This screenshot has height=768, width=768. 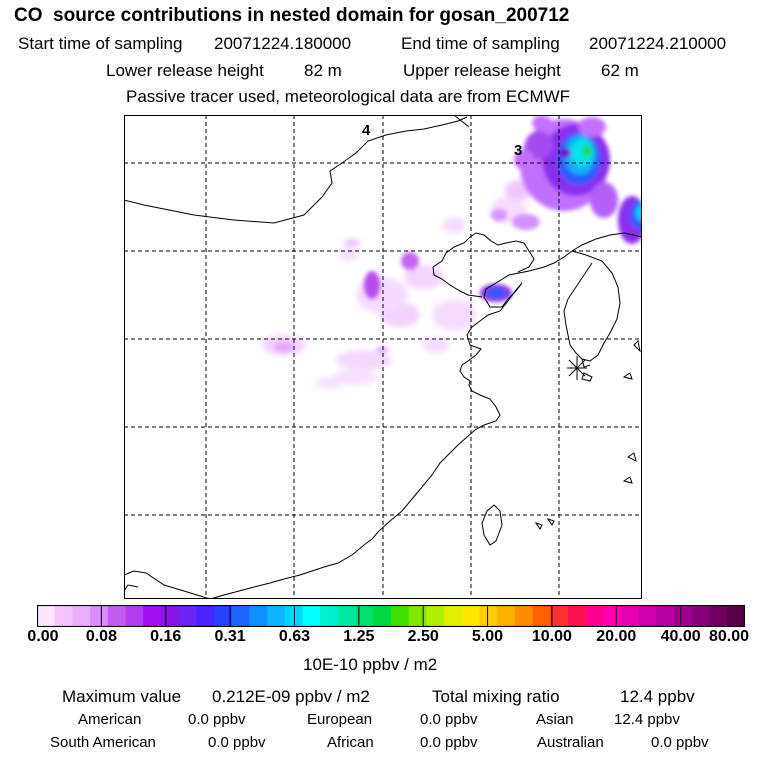 What do you see at coordinates (370, 664) in the screenshot?
I see `colorbar-units: 10E-10 ppbv / m2` at bounding box center [370, 664].